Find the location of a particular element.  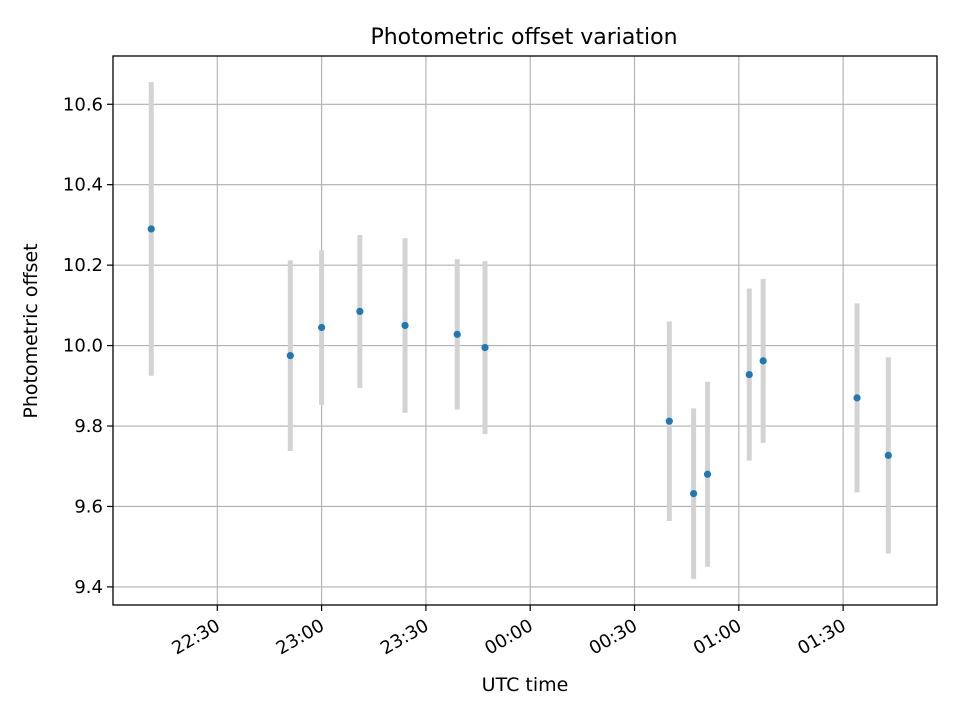

chart-title: Photometric offset variation is located at coordinates (523, 37).